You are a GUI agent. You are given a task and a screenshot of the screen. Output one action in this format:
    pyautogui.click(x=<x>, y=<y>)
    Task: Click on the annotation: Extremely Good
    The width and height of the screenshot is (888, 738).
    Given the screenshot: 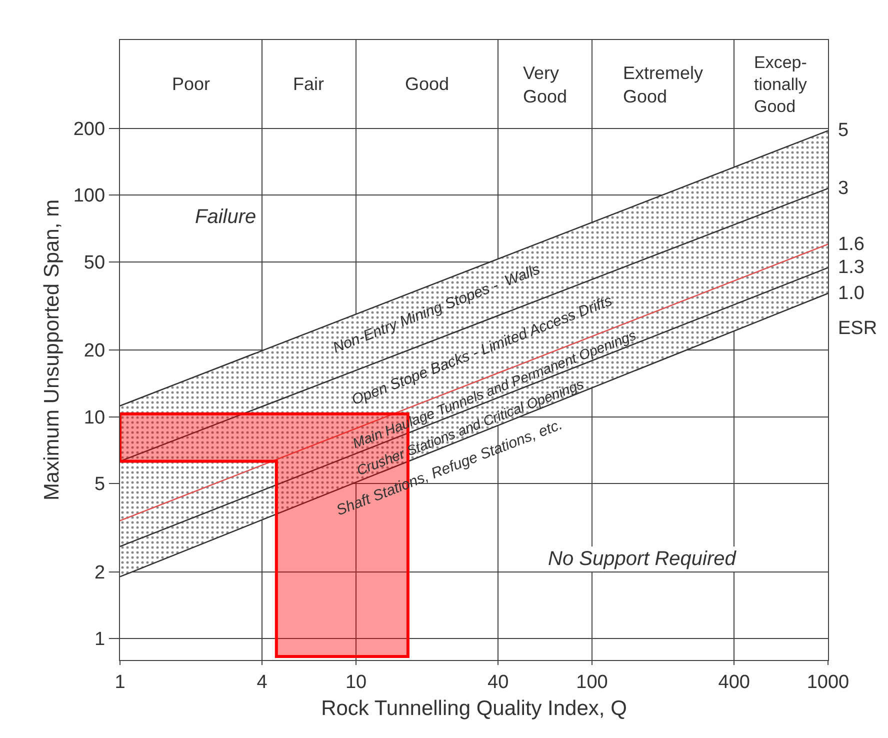 What is the action you would take?
    pyautogui.click(x=663, y=84)
    